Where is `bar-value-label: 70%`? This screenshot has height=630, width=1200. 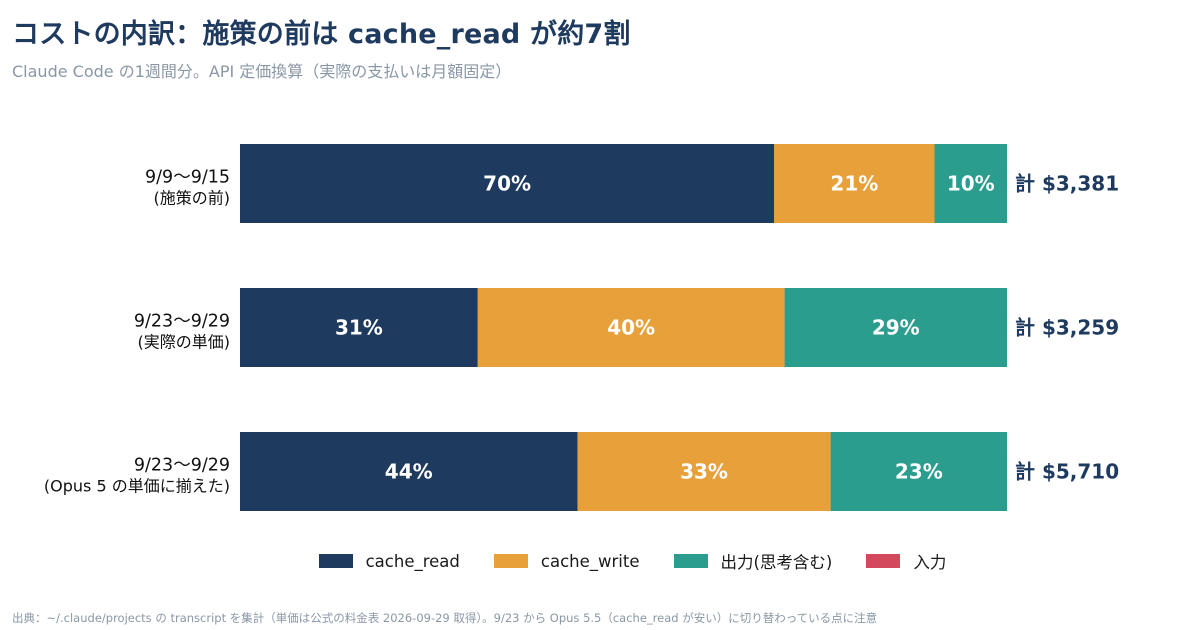
bar-value-label: 70% is located at coordinates (507, 184).